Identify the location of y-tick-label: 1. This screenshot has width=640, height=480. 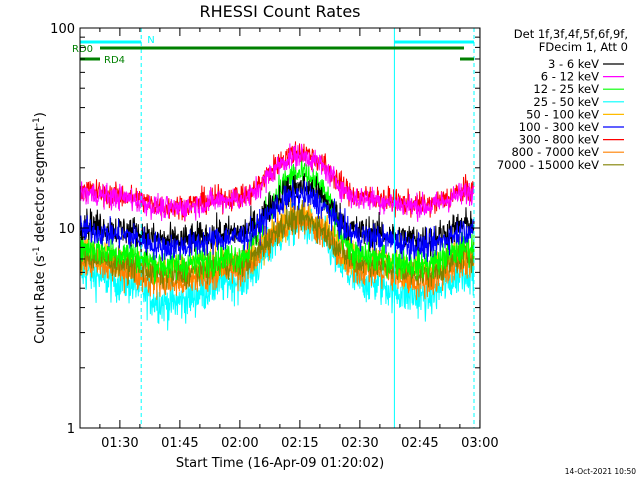
(71, 429).